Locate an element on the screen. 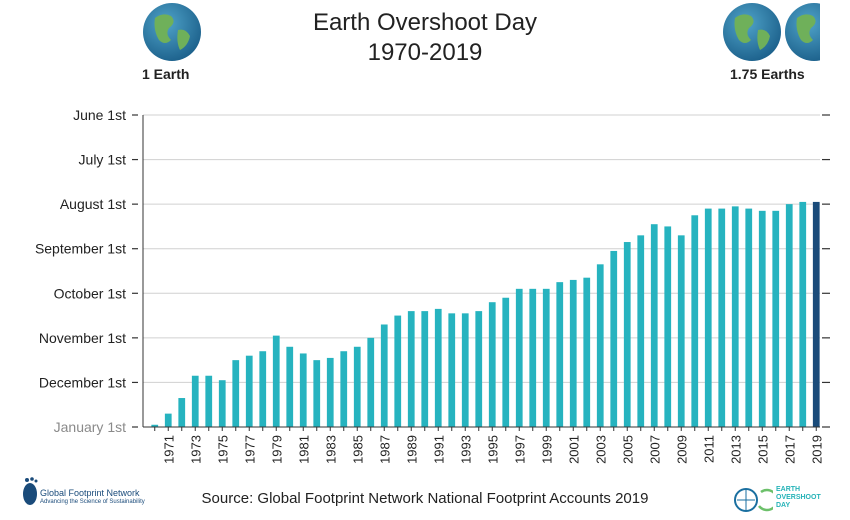  globe-right-2-icon is located at coordinates (802, 32).